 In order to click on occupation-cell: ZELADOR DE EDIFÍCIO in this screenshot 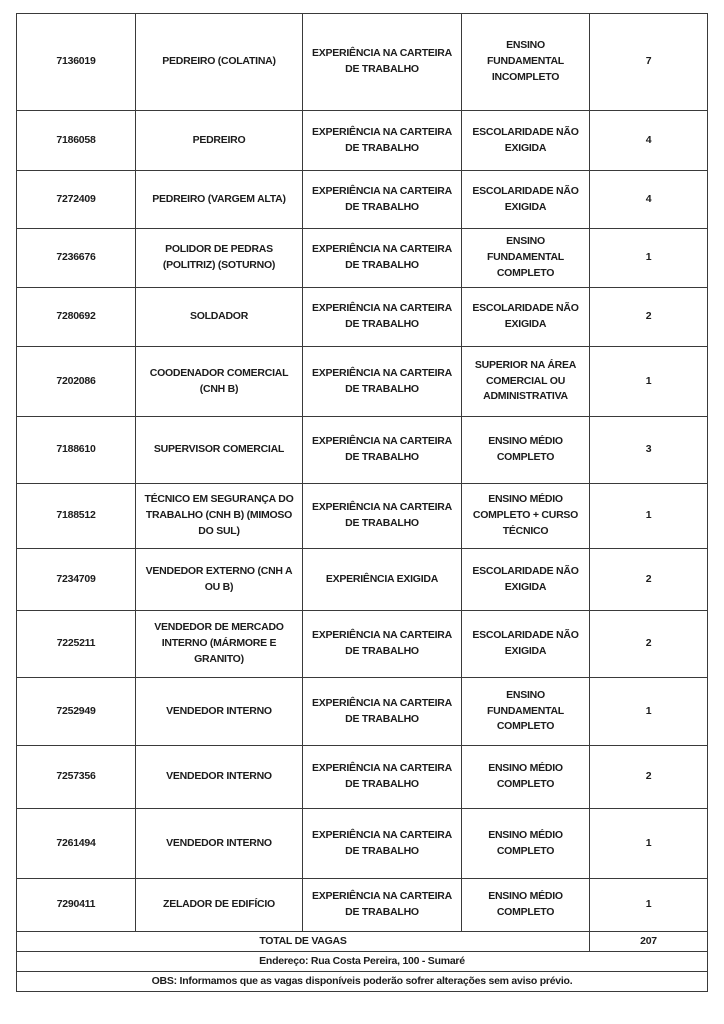, I will do `click(219, 905)`.